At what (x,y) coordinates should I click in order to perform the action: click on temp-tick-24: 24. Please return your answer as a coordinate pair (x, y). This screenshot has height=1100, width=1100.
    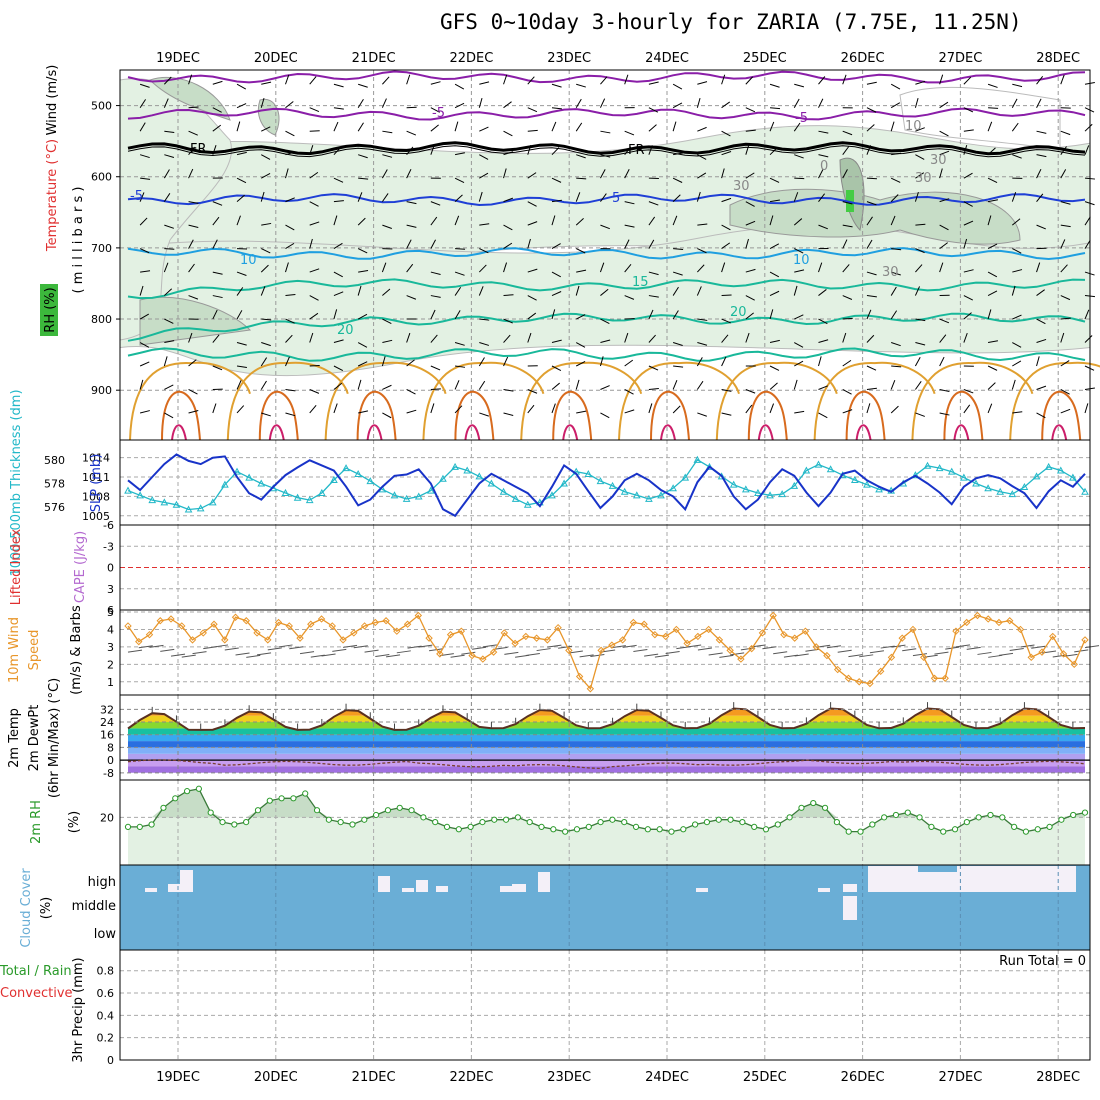
    Looking at the image, I should click on (107, 722).